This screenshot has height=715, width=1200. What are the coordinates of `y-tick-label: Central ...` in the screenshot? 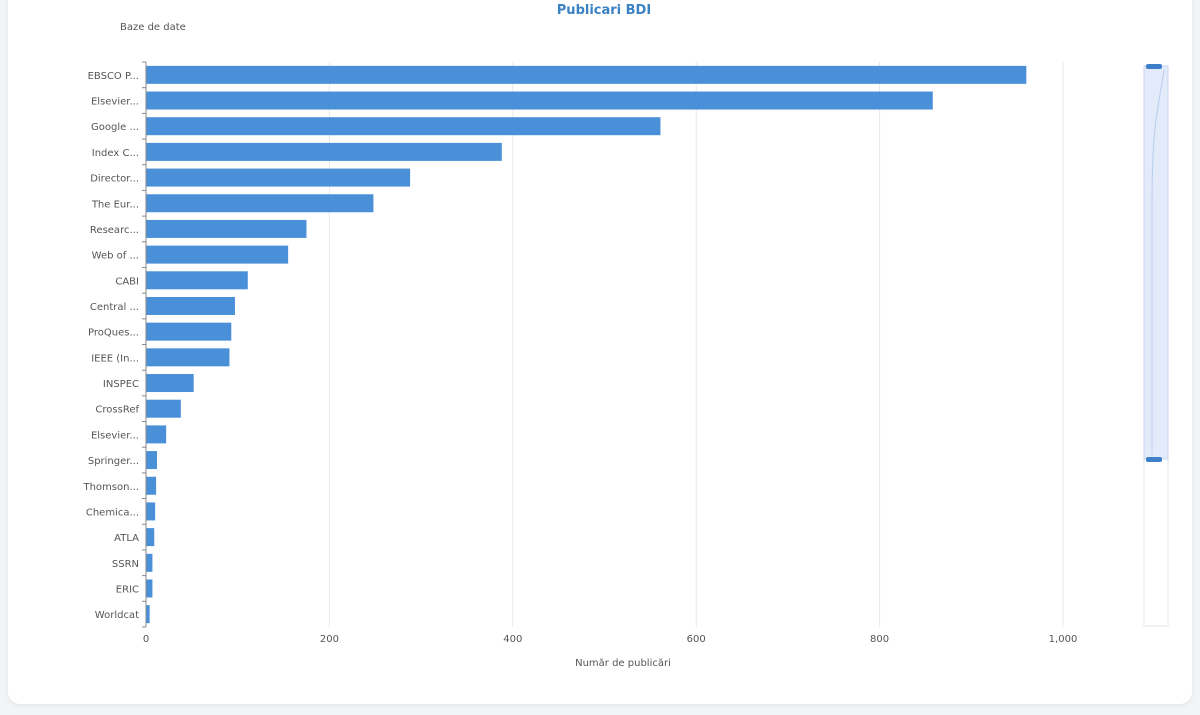 It's located at (114, 307).